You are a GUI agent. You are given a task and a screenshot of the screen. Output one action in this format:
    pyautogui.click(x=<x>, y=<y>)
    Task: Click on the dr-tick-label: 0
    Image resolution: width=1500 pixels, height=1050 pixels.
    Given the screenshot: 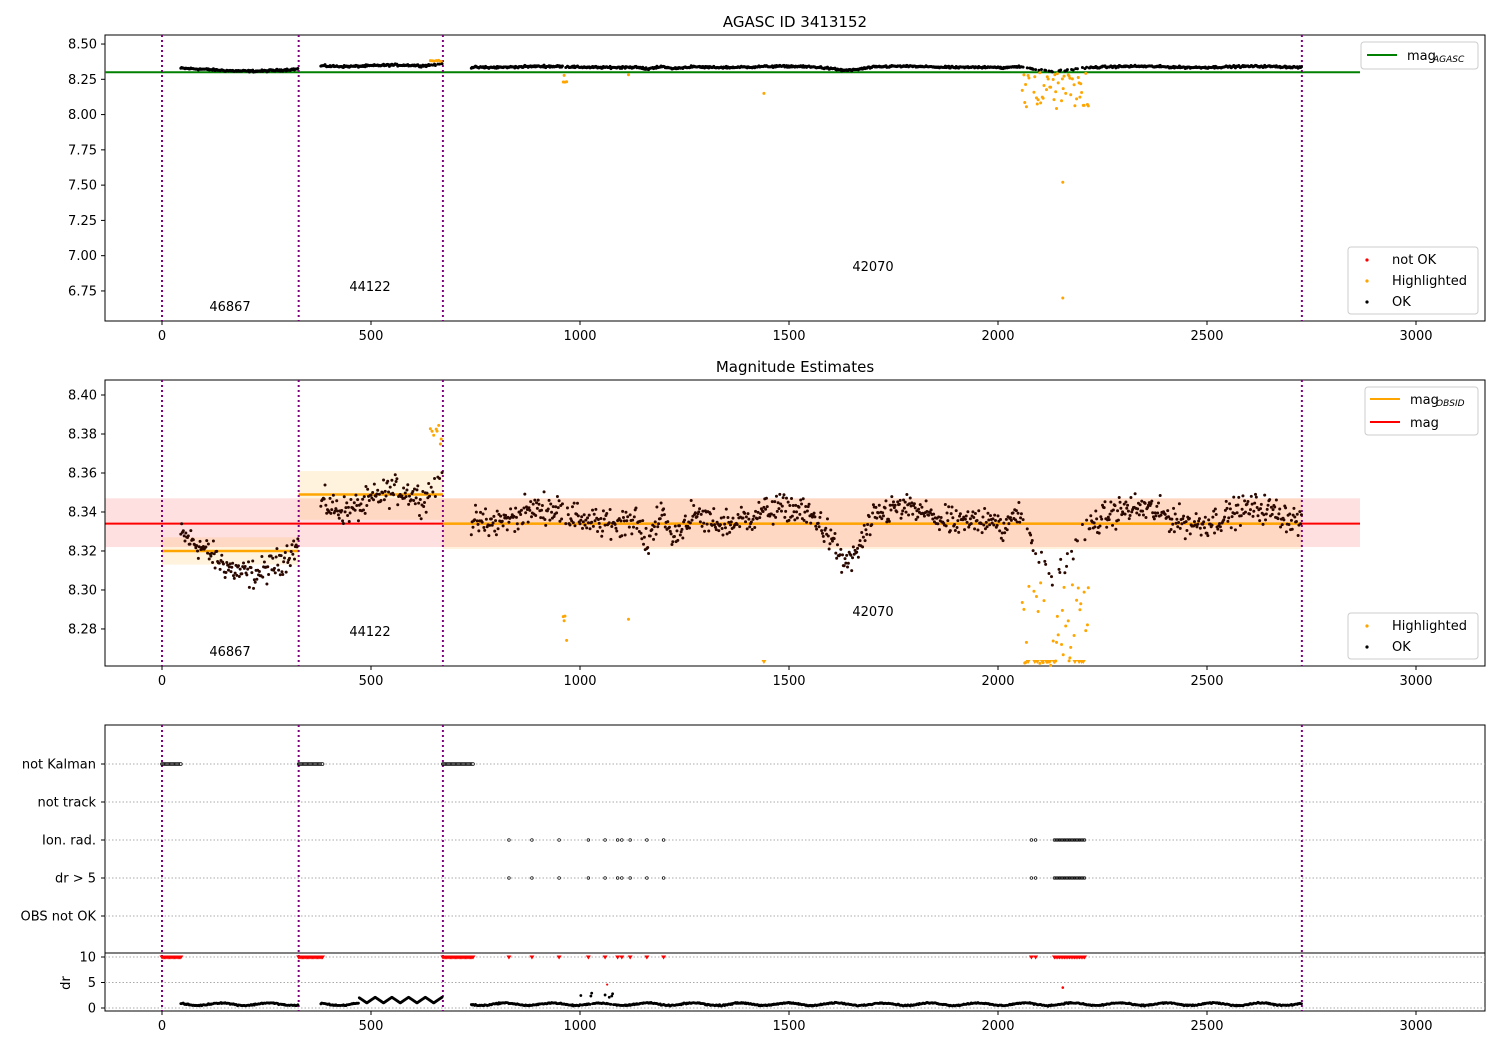 What is the action you would take?
    pyautogui.click(x=92, y=1009)
    